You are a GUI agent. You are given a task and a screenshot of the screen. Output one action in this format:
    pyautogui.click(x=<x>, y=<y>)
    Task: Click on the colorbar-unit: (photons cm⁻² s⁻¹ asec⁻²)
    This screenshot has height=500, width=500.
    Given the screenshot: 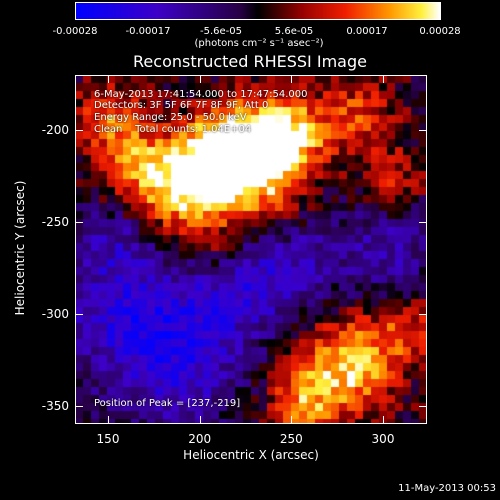 What is the action you would take?
    pyautogui.click(x=259, y=43)
    